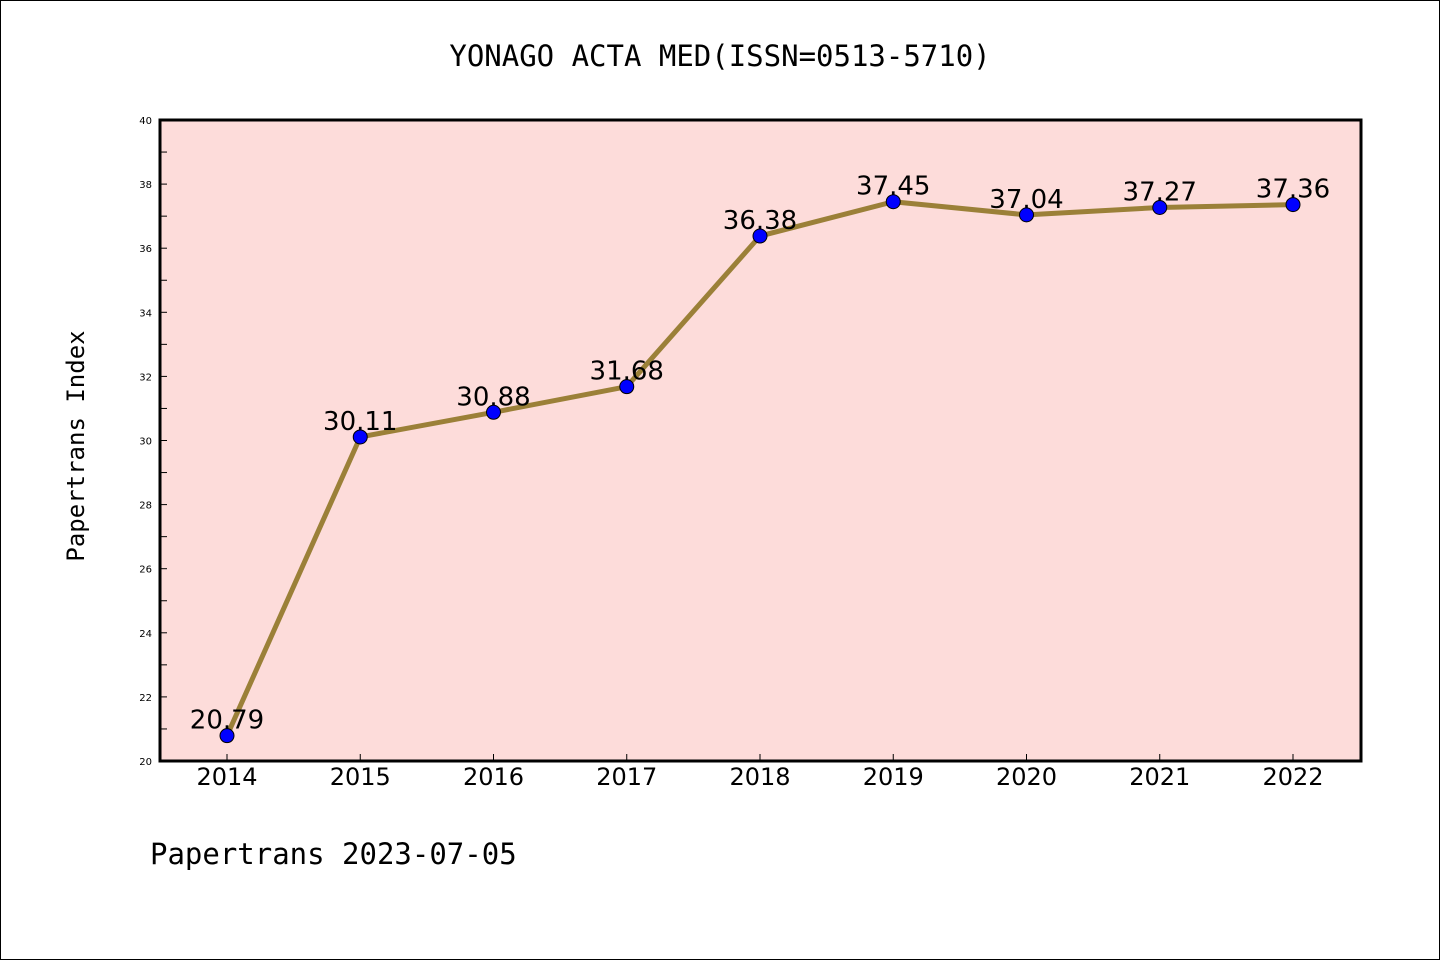  Describe the element at coordinates (145, 570) in the screenshot. I see `y-tick-label: 26` at that location.